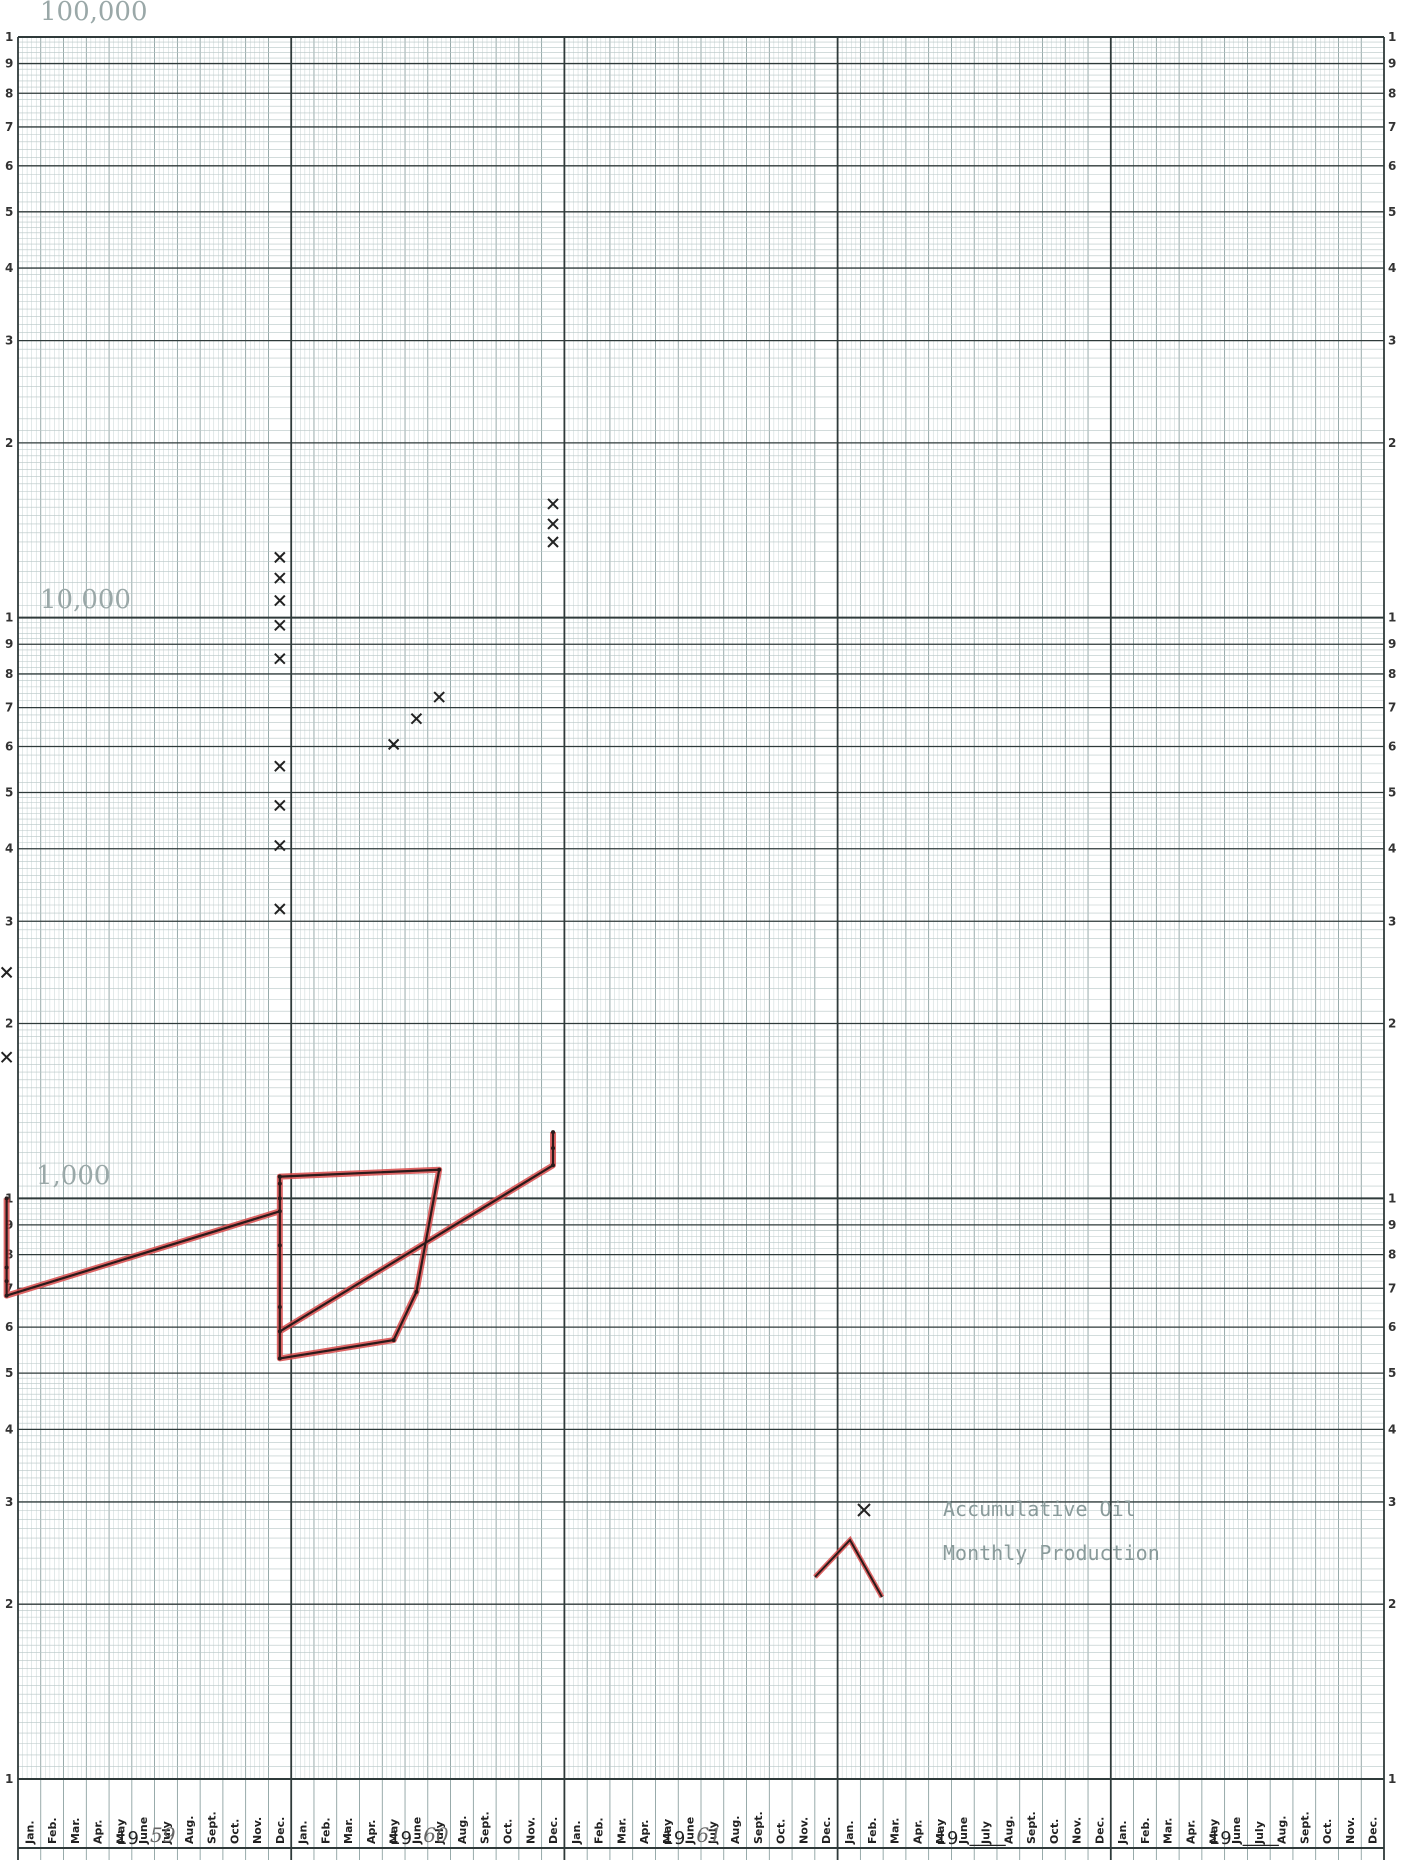 This screenshot has height=1860, width=1403. What do you see at coordinates (9, 792) in the screenshot?
I see `y-tick-left: 5` at bounding box center [9, 792].